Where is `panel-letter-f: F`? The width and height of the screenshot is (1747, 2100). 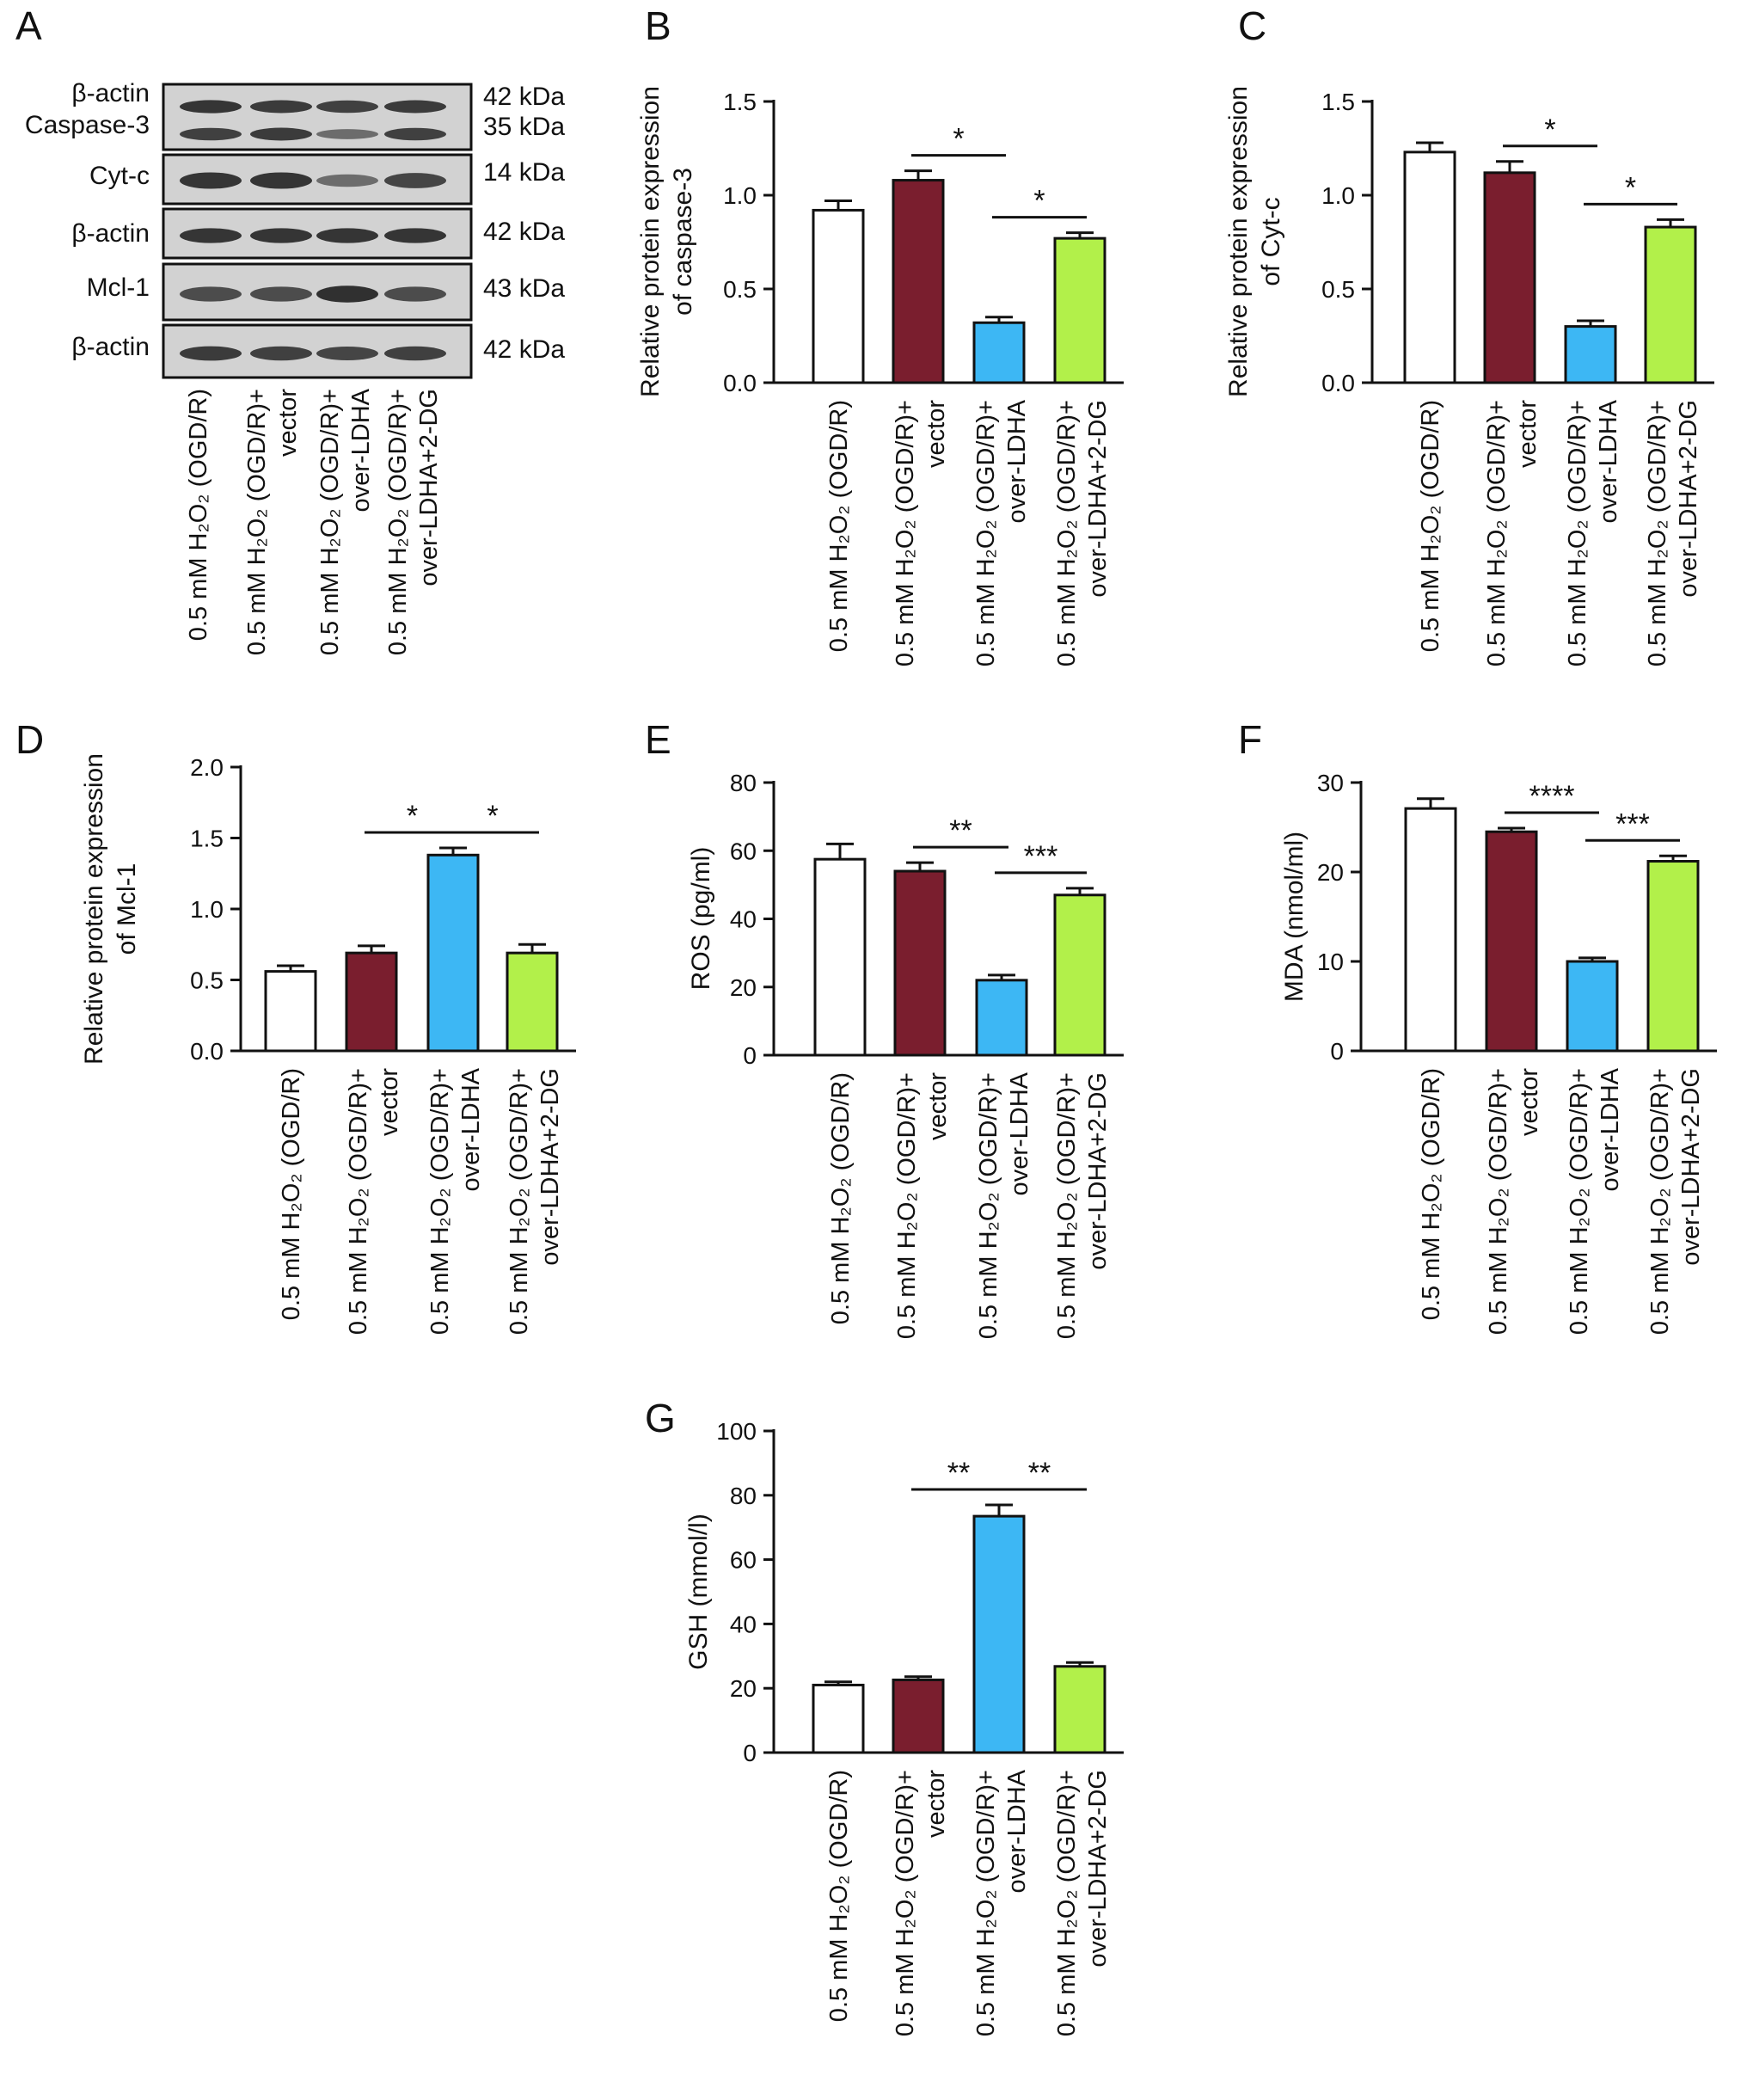 panel-letter-f: F is located at coordinates (1250, 739).